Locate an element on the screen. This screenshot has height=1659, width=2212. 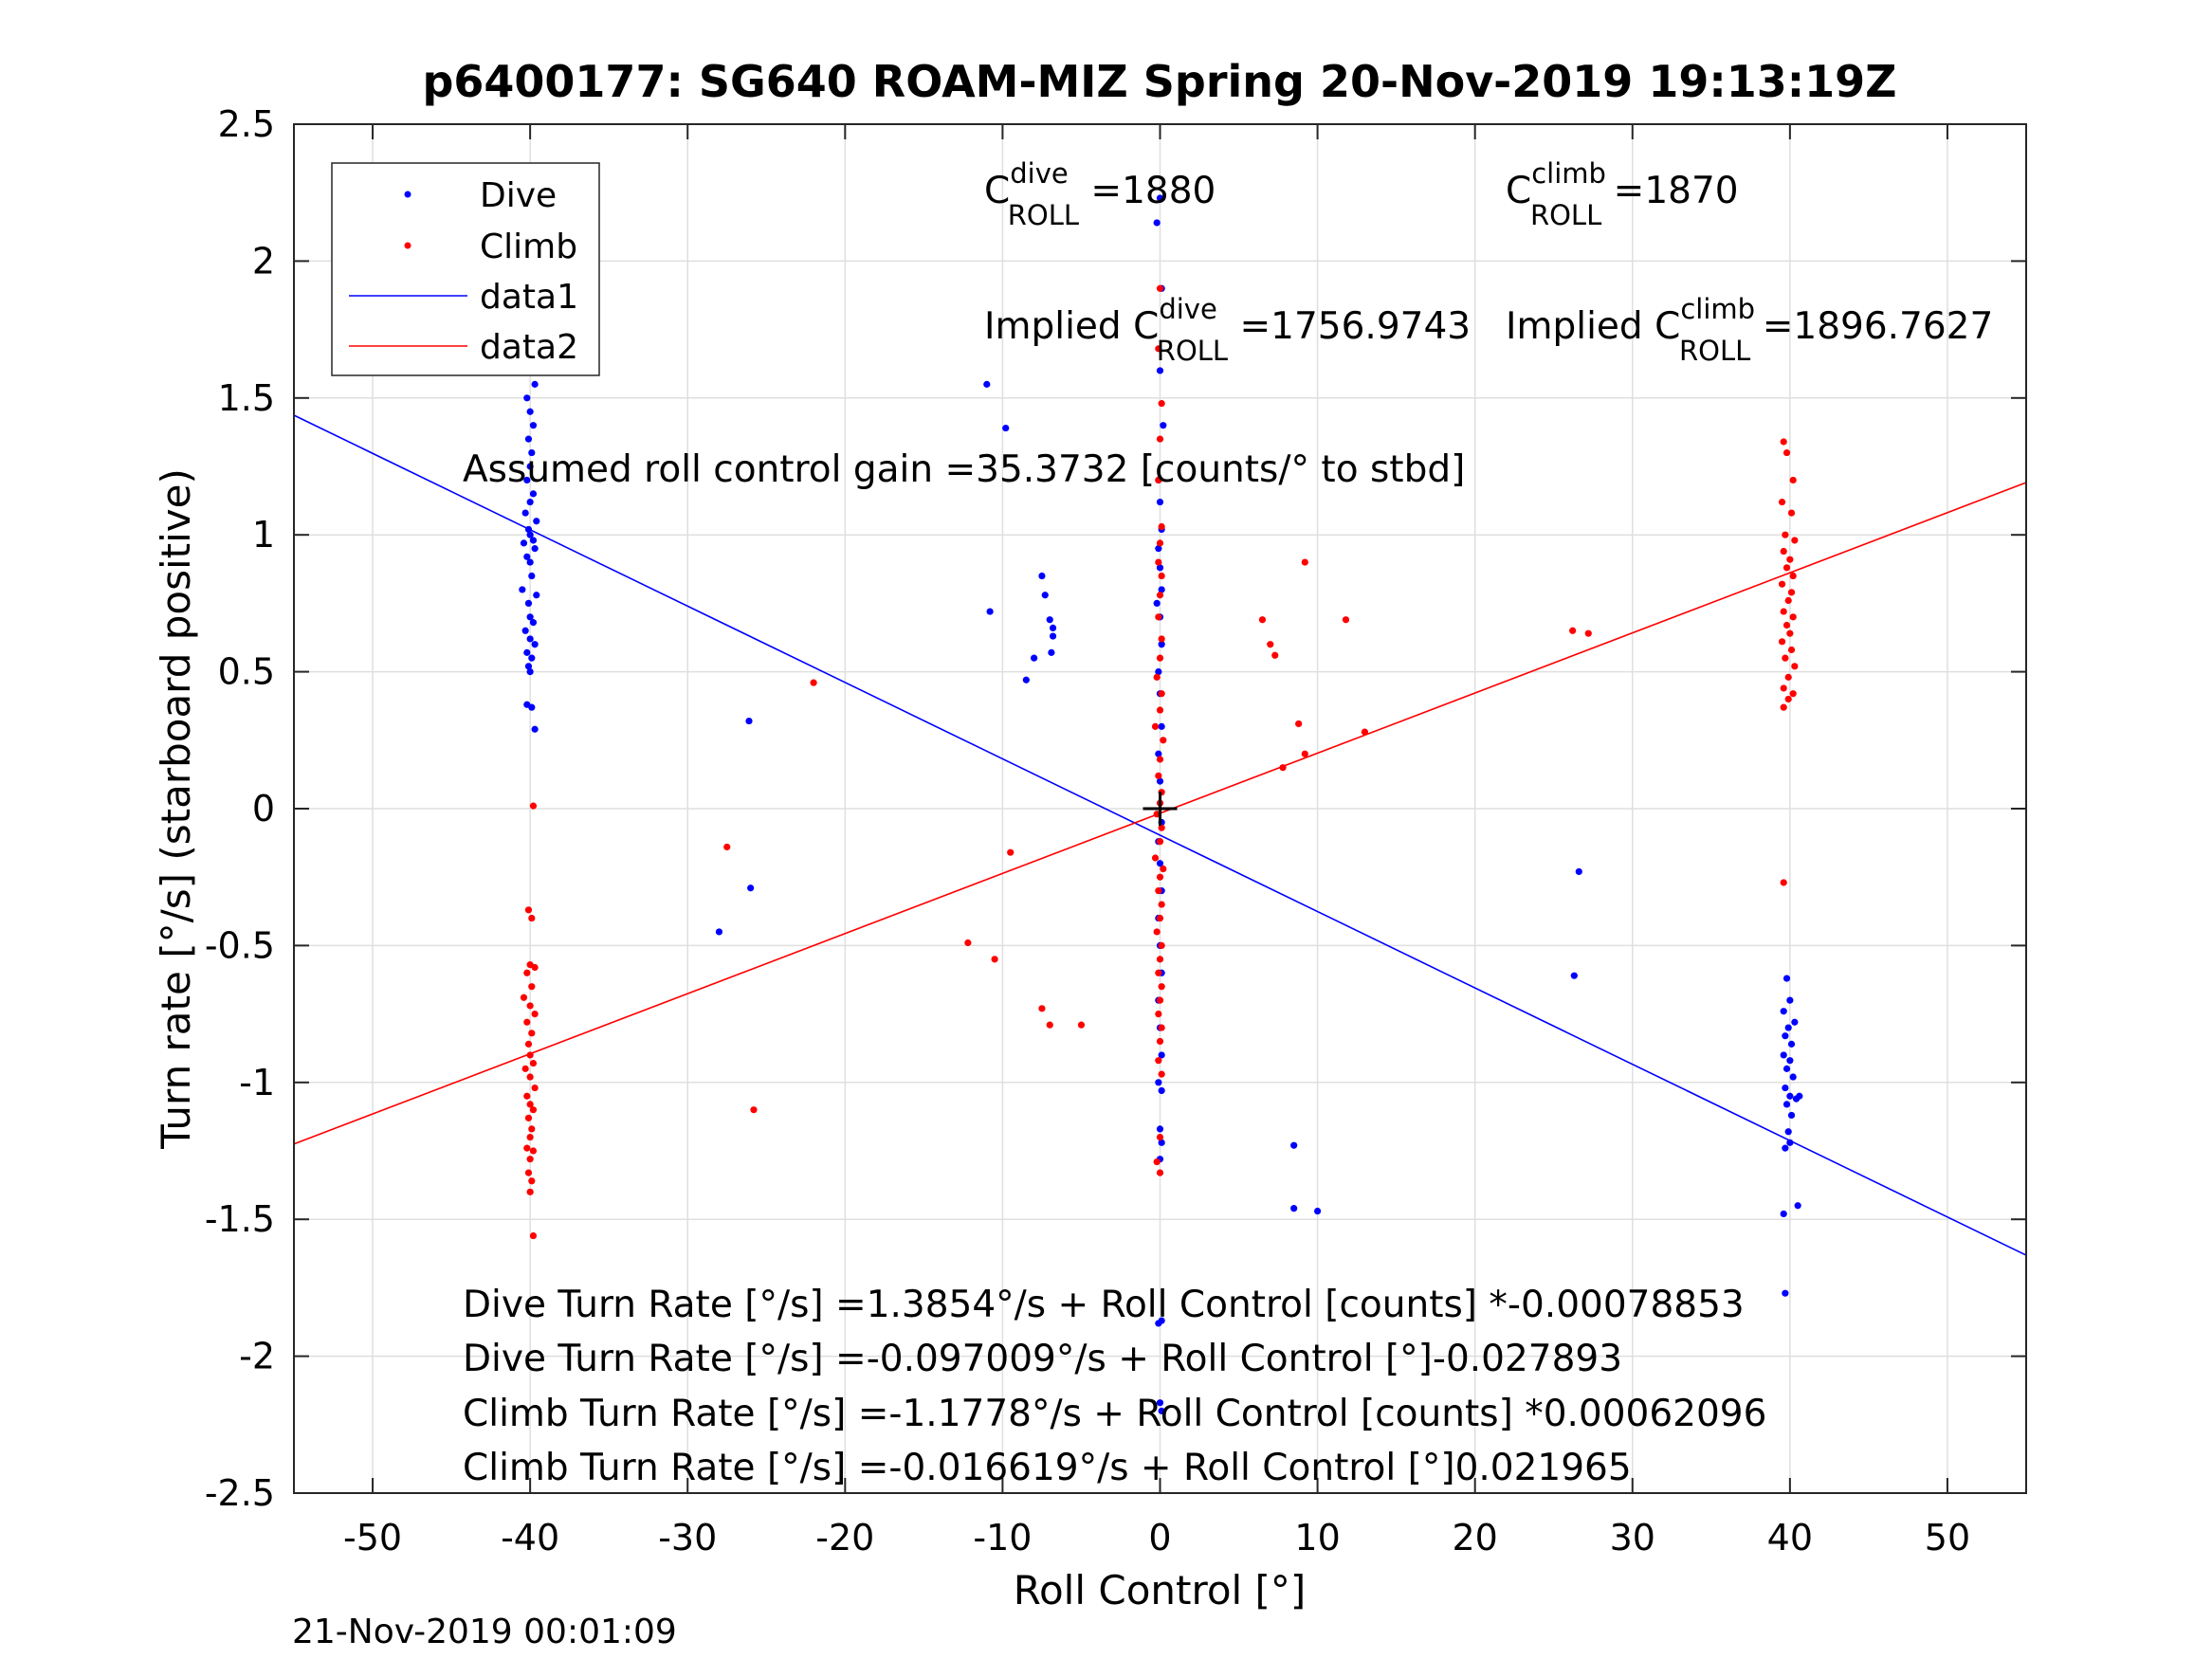
y-tick-label: 2 is located at coordinates (263, 261).